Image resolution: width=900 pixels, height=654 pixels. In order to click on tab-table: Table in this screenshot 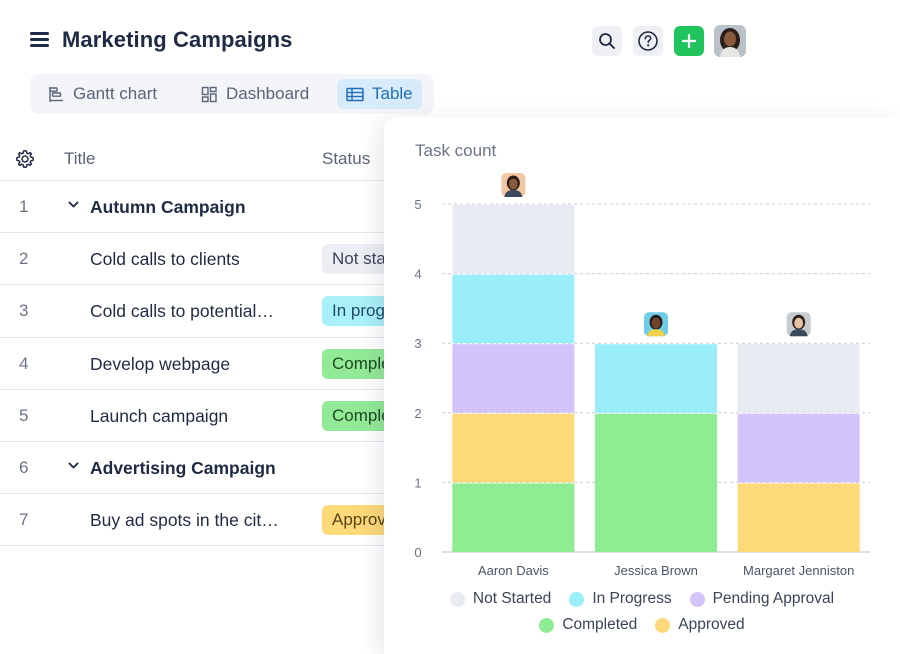, I will do `click(379, 94)`.